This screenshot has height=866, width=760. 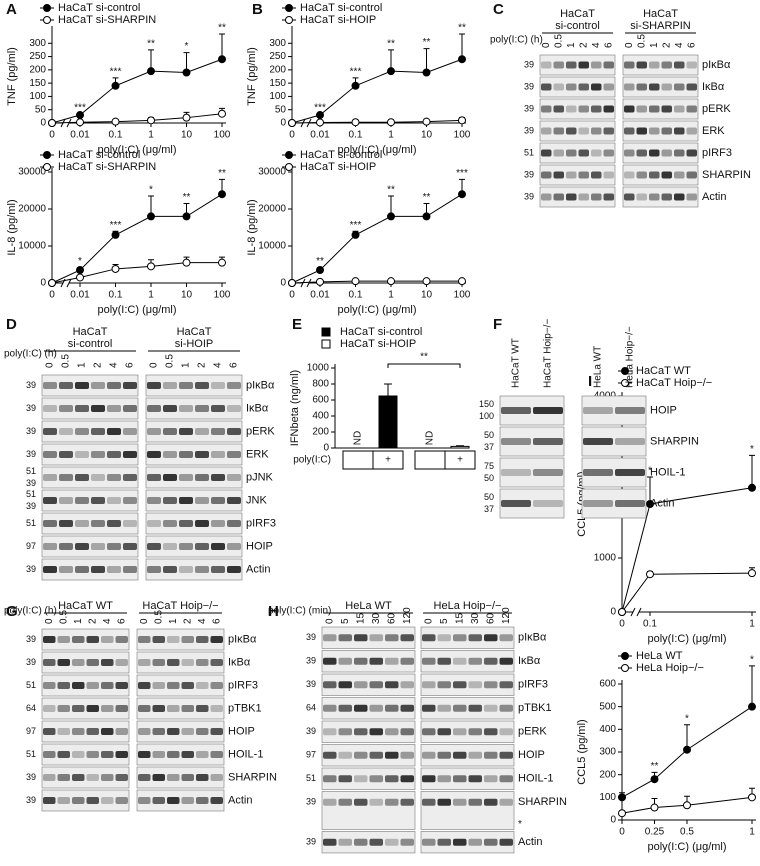 I want to click on lane-label: 1, so click(x=82, y=365).